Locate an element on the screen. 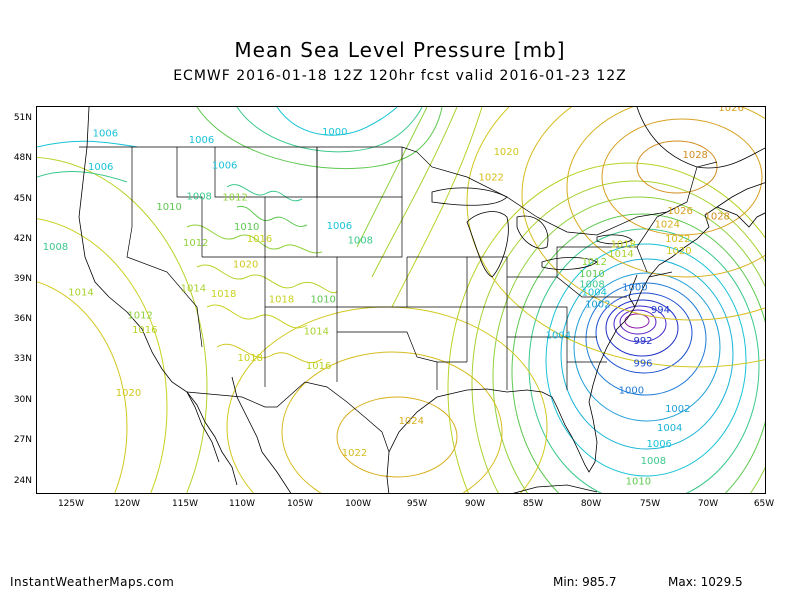 This screenshot has width=800, height=600. lon-label: 115W is located at coordinates (185, 504).